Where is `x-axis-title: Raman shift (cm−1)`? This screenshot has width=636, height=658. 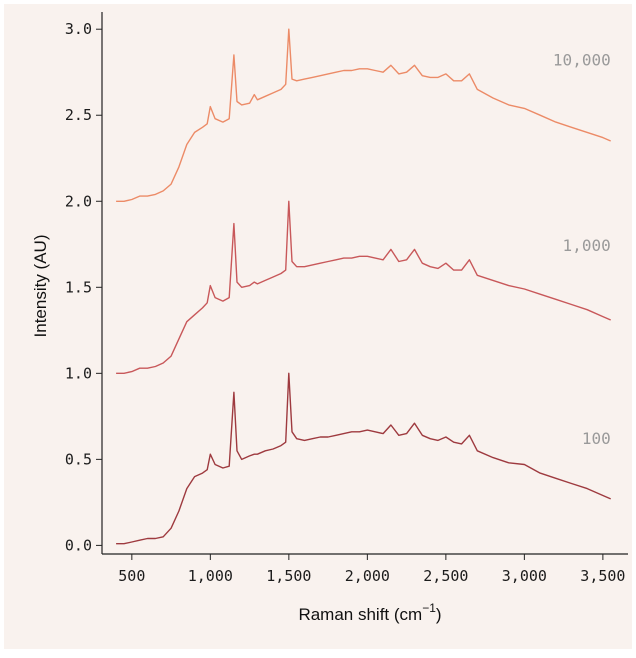 x-axis-title: Raman shift (cm−1) is located at coordinates (369, 612).